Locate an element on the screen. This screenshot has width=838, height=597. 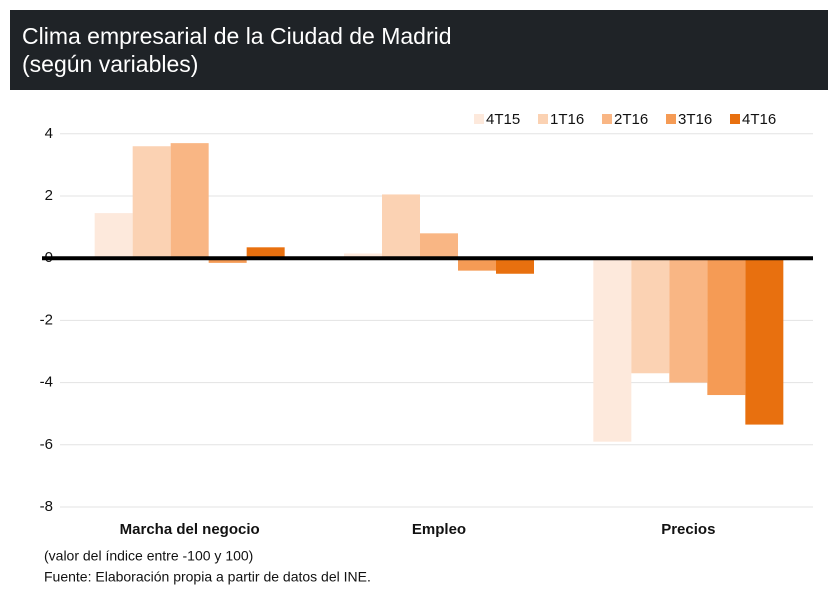
legend-label: 4T15 is located at coordinates (503, 119).